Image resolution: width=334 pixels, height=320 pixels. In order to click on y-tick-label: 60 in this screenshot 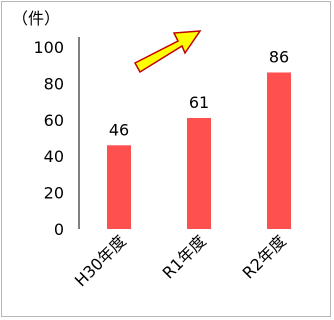, I will do `click(54, 120)`.